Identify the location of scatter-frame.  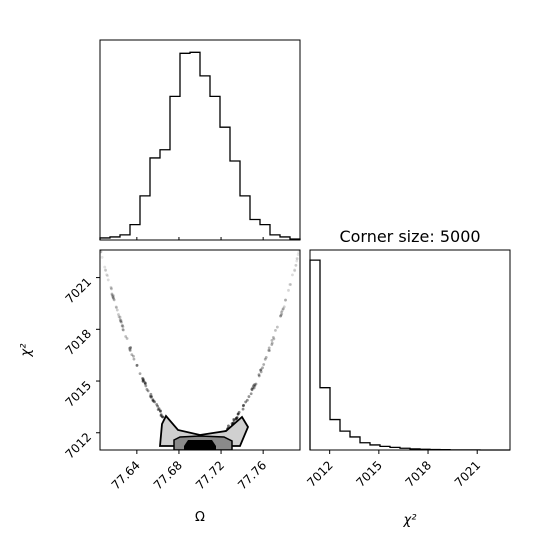
(200, 350).